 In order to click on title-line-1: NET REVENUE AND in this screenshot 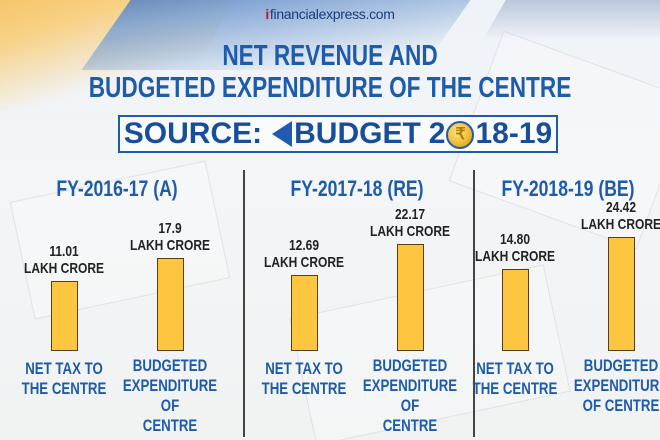, I will do `click(330, 56)`.